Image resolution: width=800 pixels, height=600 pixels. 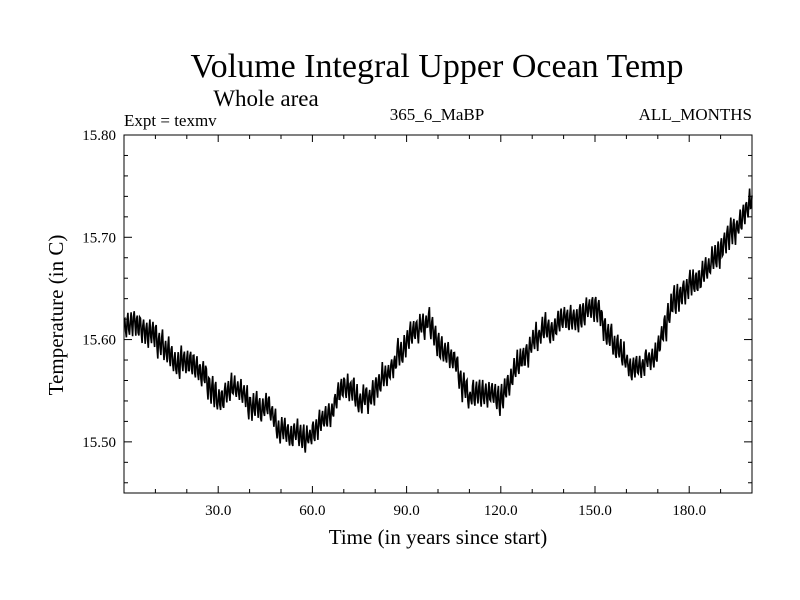 I want to click on y-tick-label: 15.80, so click(x=99, y=136).